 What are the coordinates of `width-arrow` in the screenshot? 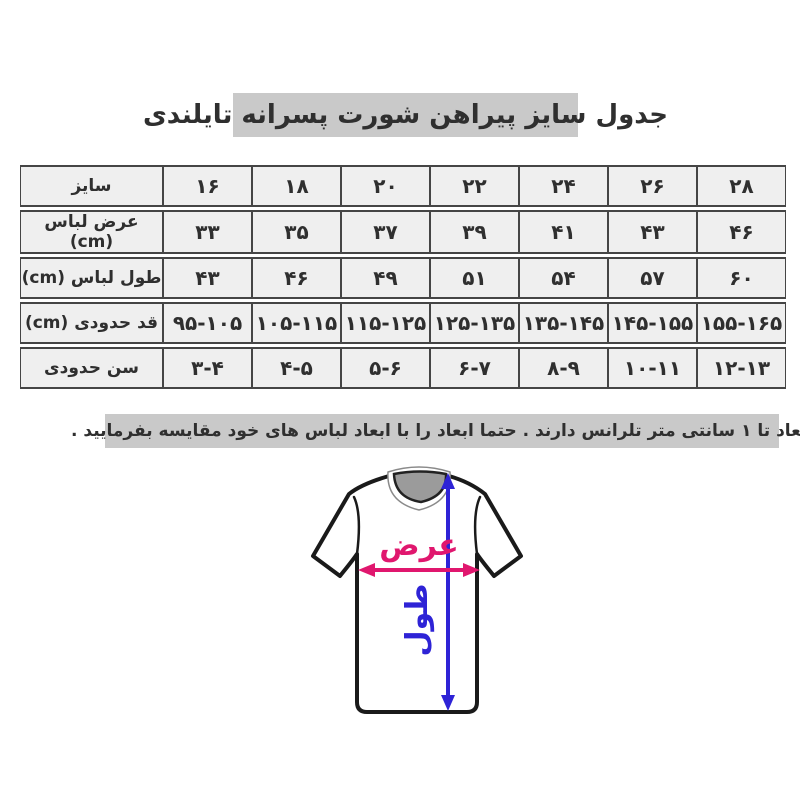 It's located at (419, 570).